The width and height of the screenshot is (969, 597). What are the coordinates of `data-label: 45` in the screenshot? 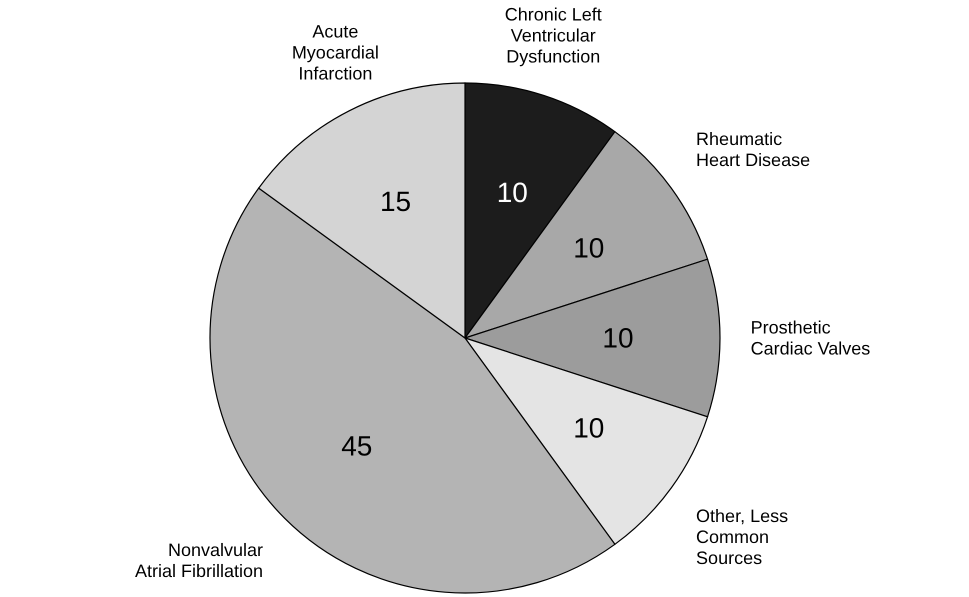 It's located at (356, 446).